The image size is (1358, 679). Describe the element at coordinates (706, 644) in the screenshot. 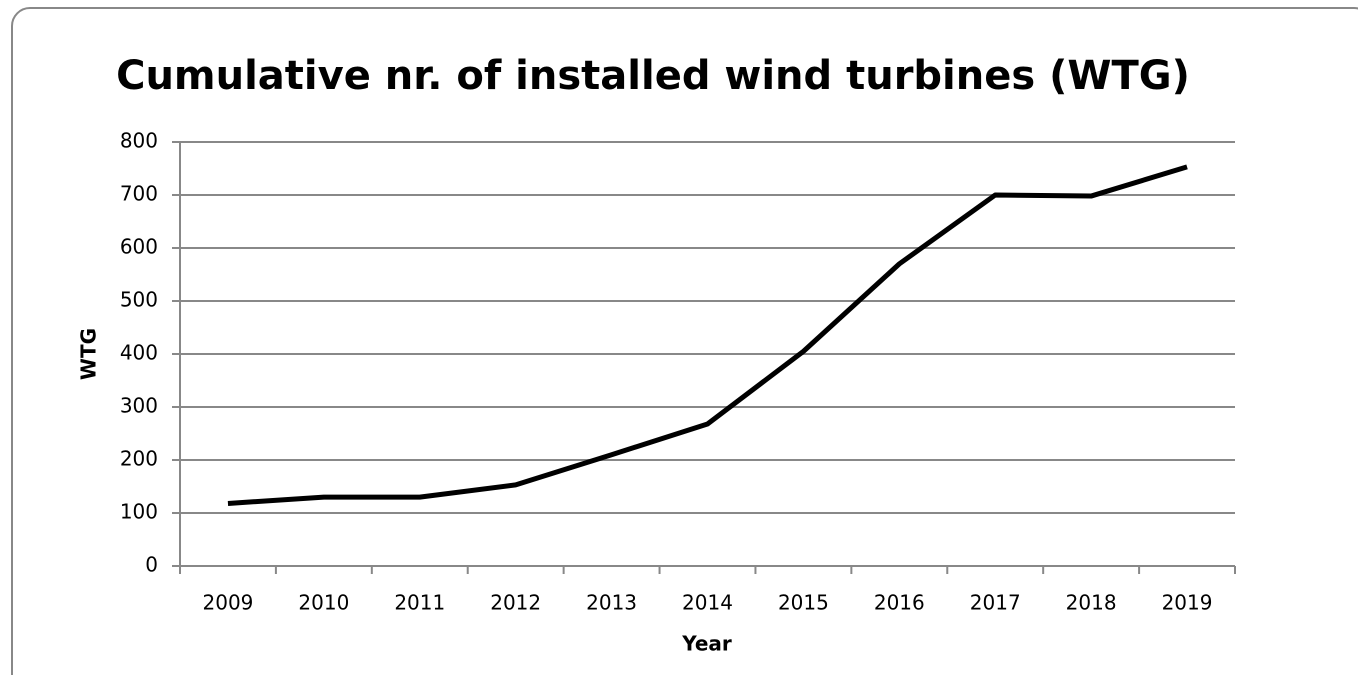

I see `x-axis-title: Year` at that location.